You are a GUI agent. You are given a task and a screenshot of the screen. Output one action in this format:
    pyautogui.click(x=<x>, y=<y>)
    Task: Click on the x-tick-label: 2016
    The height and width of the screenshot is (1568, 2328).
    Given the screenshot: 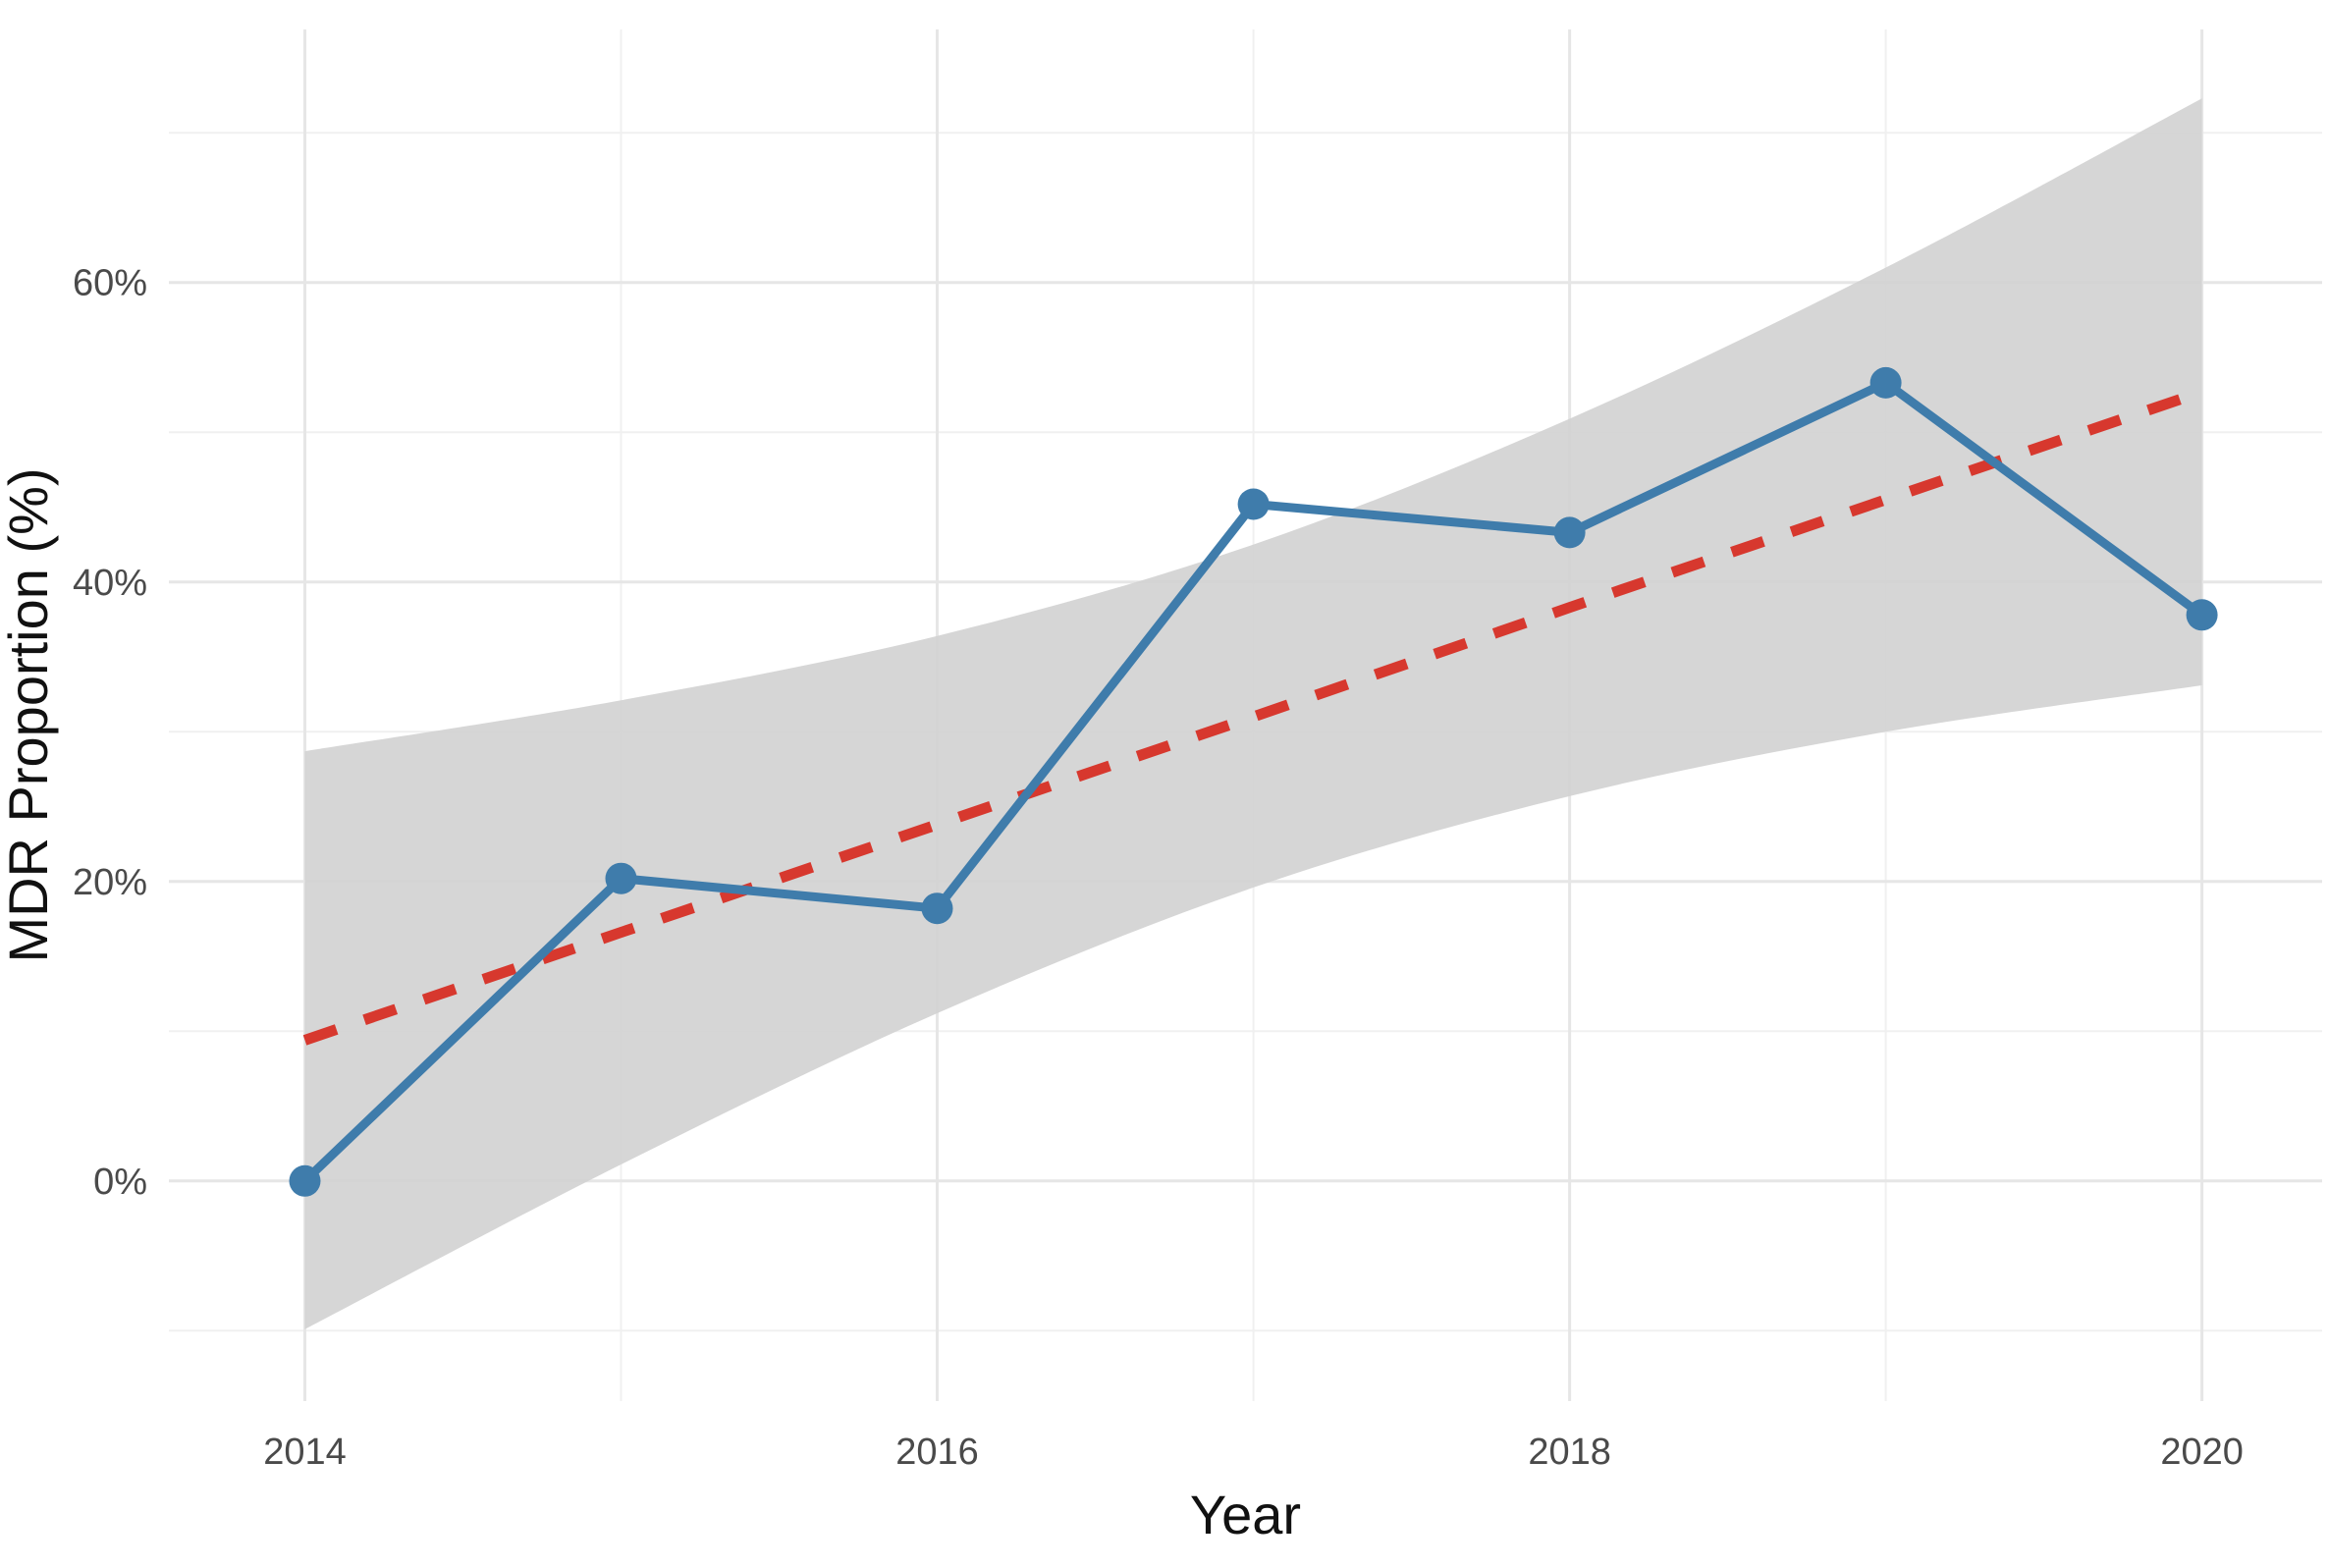 What is the action you would take?
    pyautogui.click(x=937, y=1452)
    